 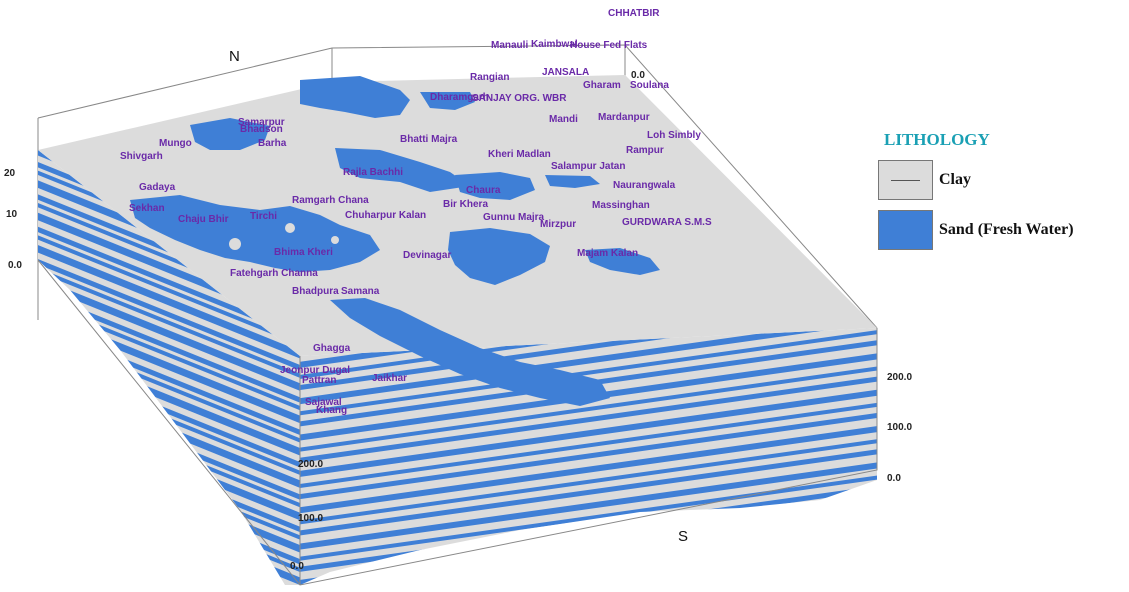 What do you see at coordinates (274, 273) in the screenshot?
I see `village-label: Fatehgarh Channa` at bounding box center [274, 273].